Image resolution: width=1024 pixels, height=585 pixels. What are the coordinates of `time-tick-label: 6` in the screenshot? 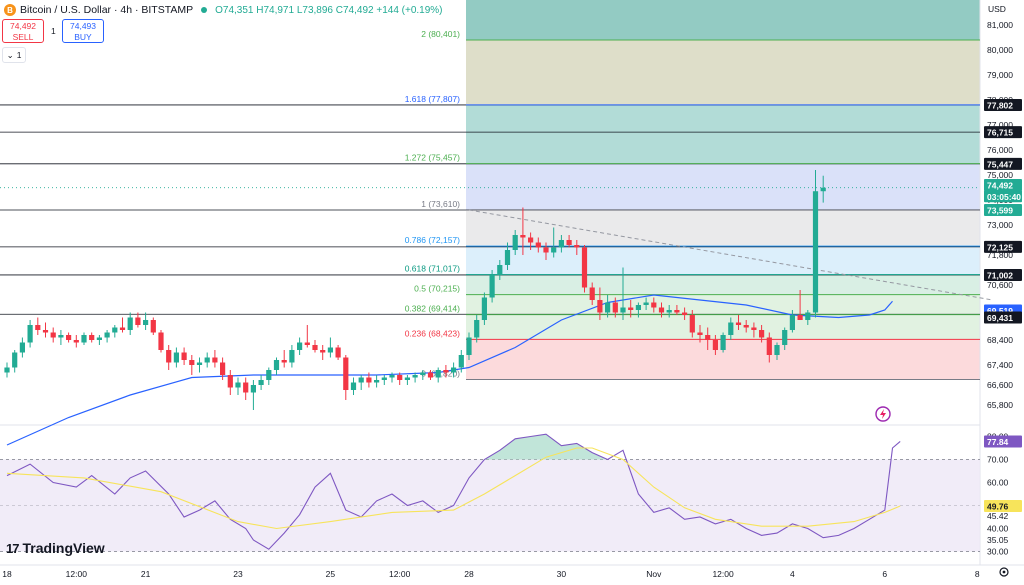 It's located at (884, 574).